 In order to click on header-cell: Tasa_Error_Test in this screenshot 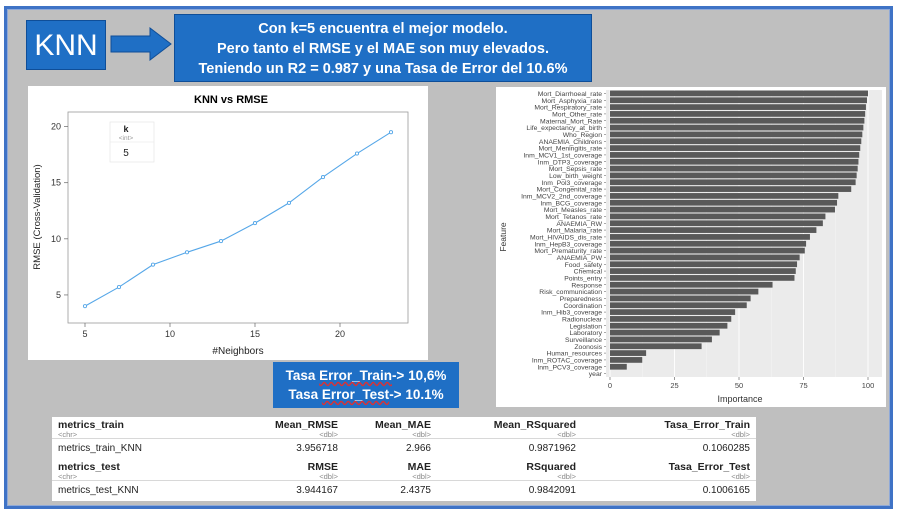, I will do `click(709, 467)`.